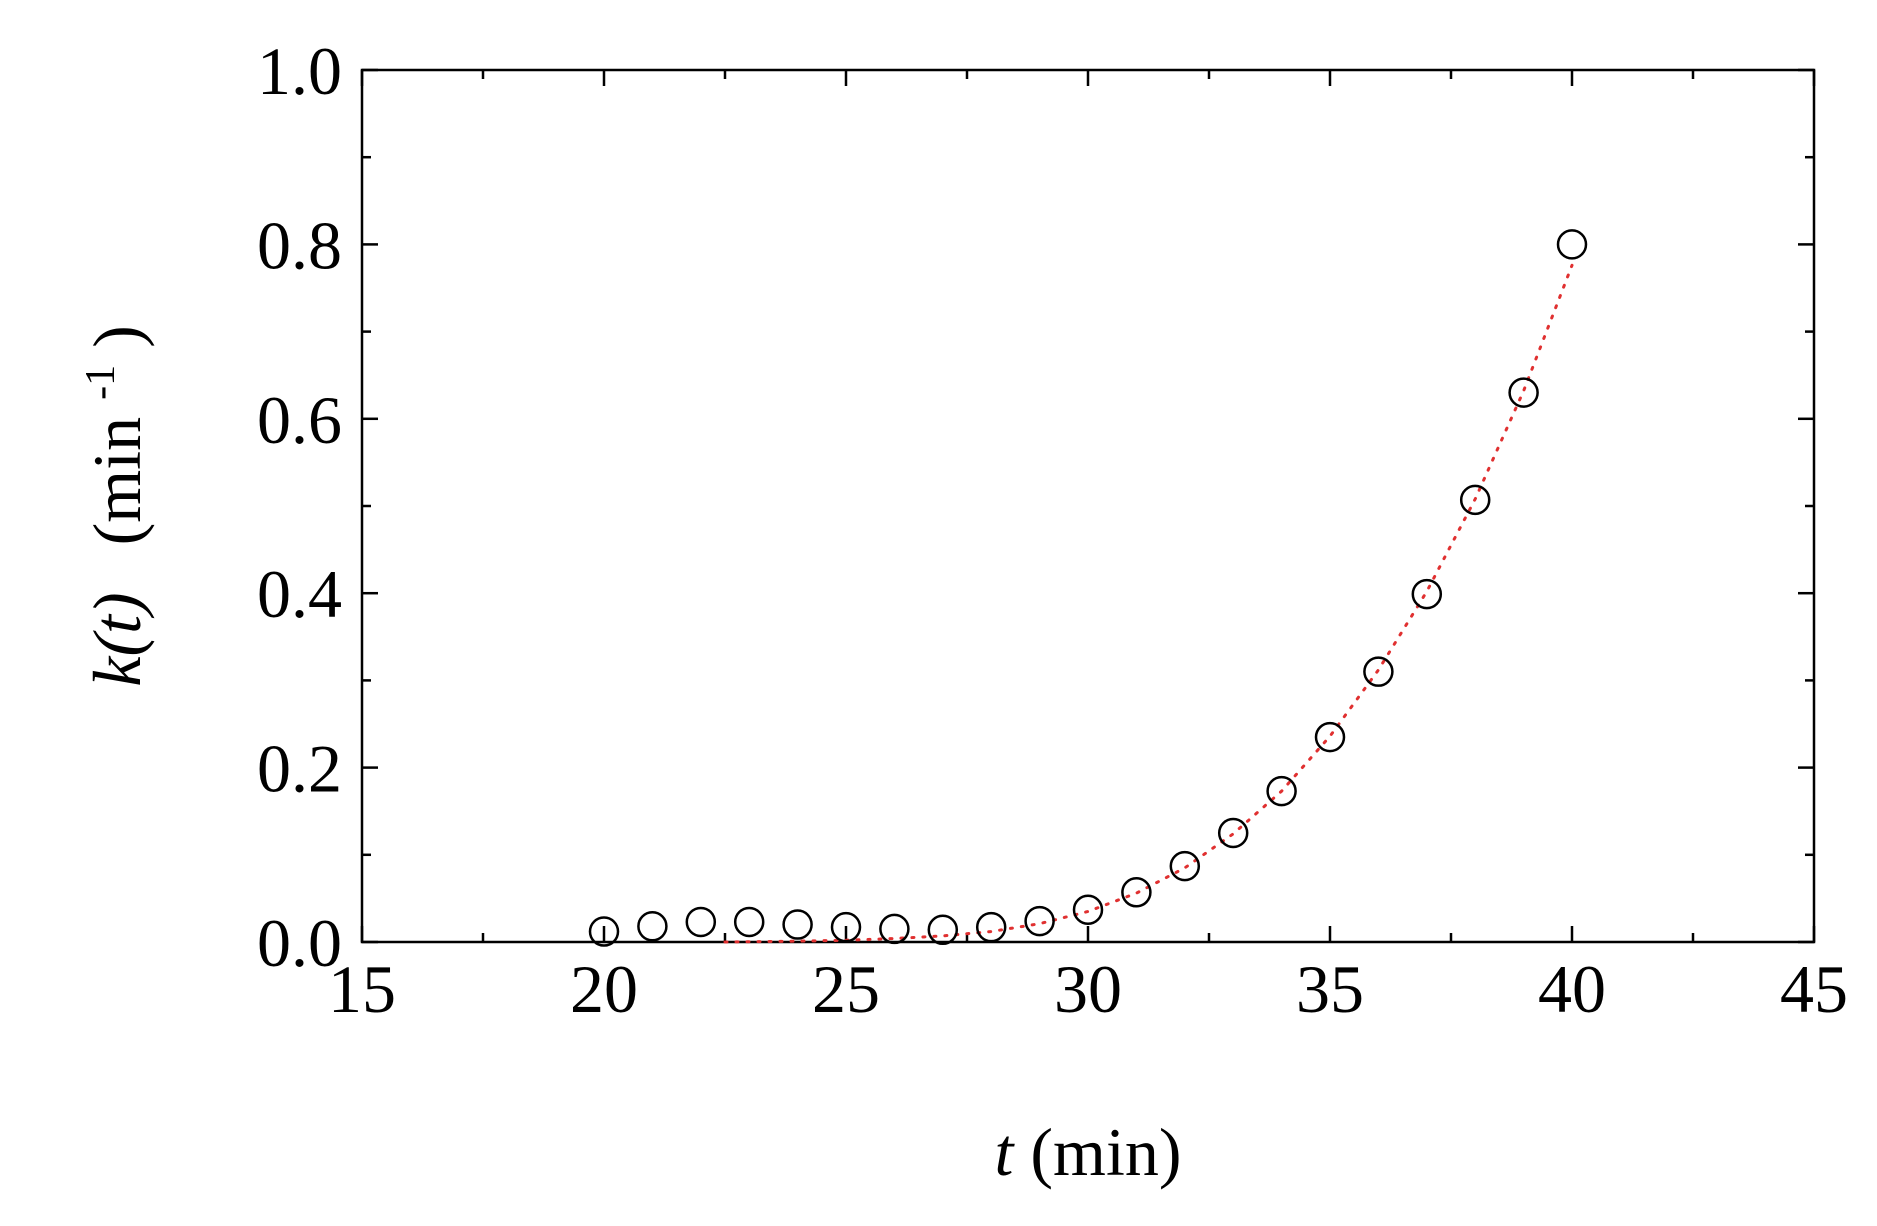  I want to click on y-tick-label: 0.2, so click(299, 769).